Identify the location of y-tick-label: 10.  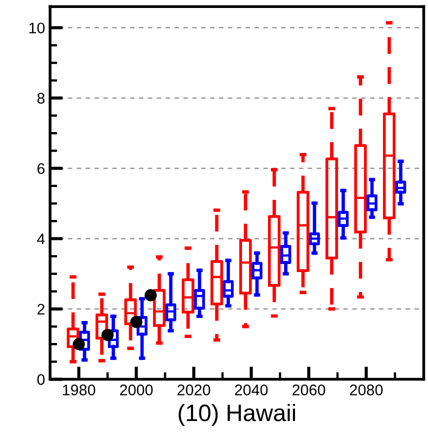
(37, 28).